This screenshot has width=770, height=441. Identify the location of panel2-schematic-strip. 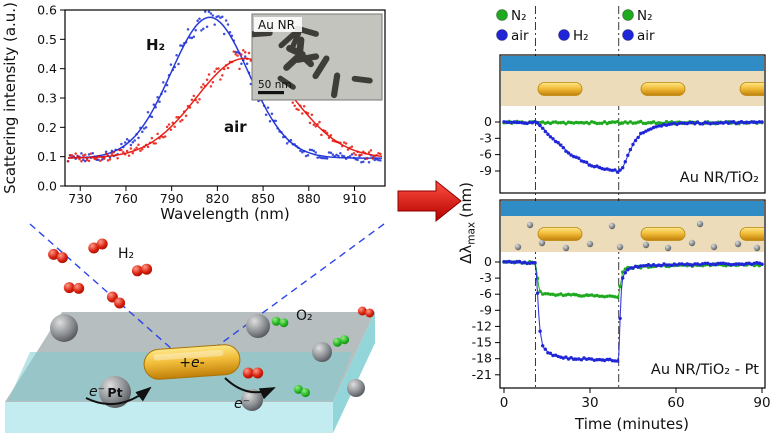
(632, 226).